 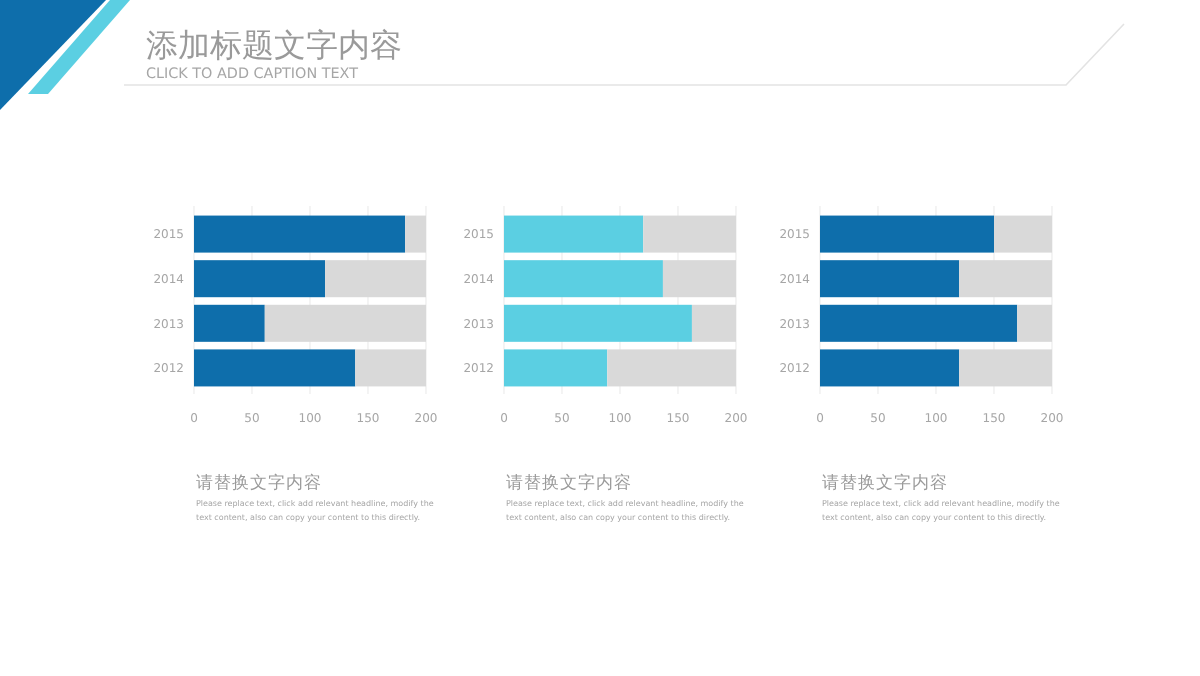 What do you see at coordinates (274, 45) in the screenshot?
I see `chart-title: 添加标题文字内容` at bounding box center [274, 45].